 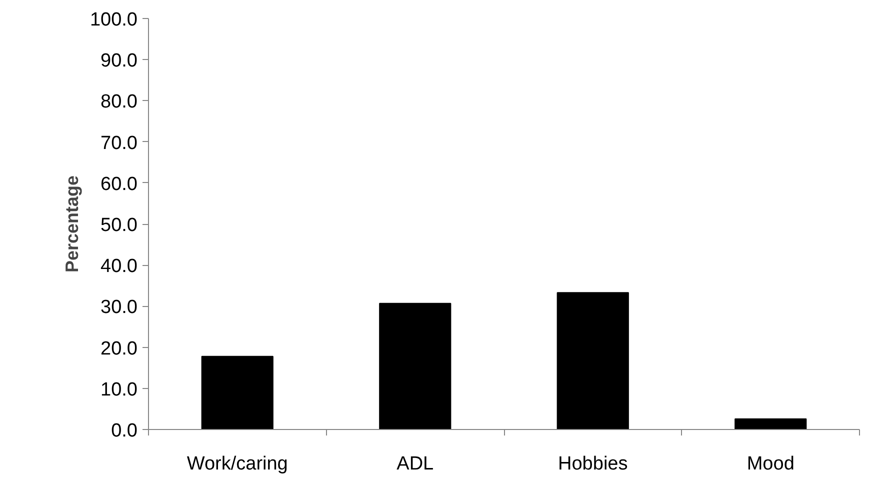 What do you see at coordinates (119, 184) in the screenshot?
I see `y-tick-label: 60.0` at bounding box center [119, 184].